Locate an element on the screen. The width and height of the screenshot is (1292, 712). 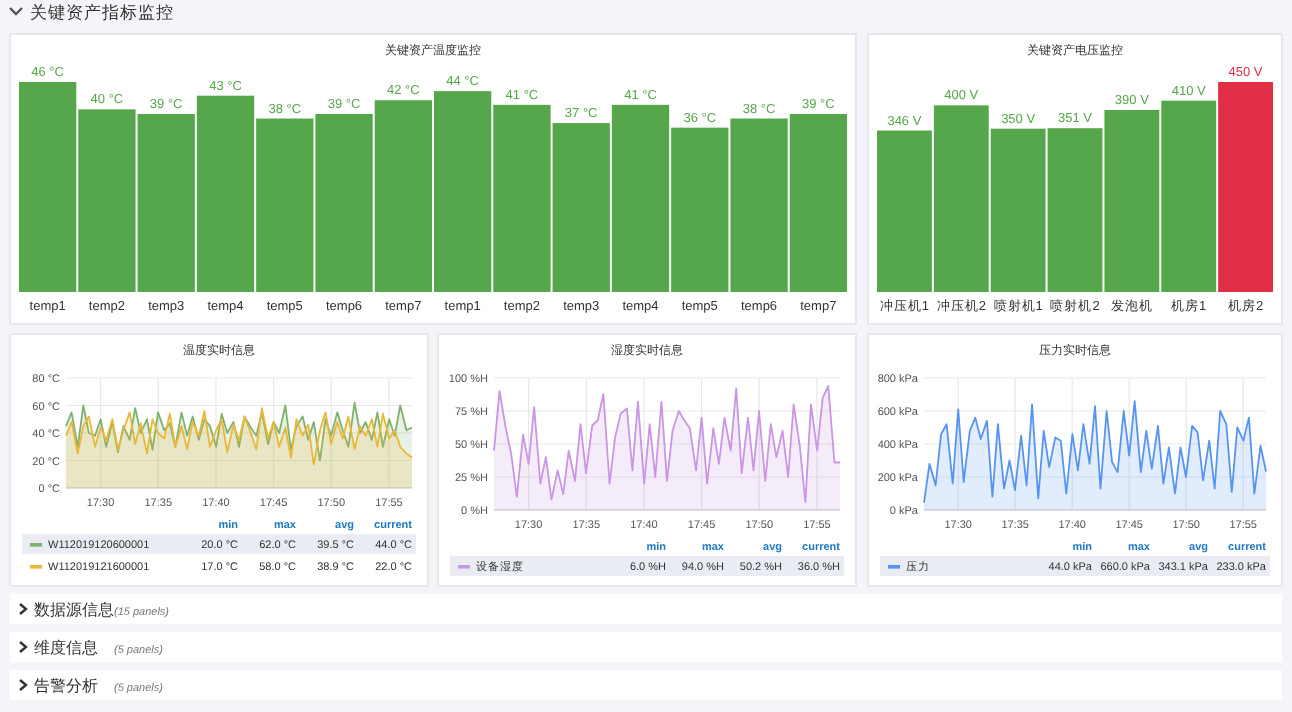
text: 维度信息 is located at coordinates (66, 648).